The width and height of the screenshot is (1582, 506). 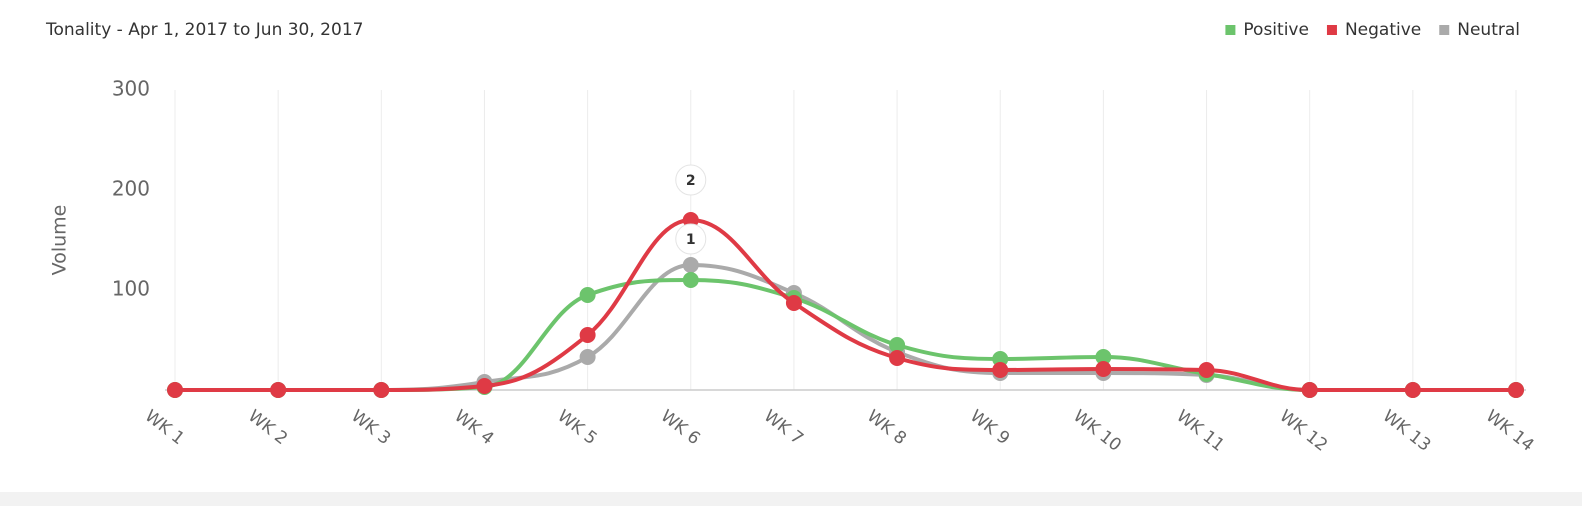 I want to click on y-tick-label: 200, so click(x=131, y=189).